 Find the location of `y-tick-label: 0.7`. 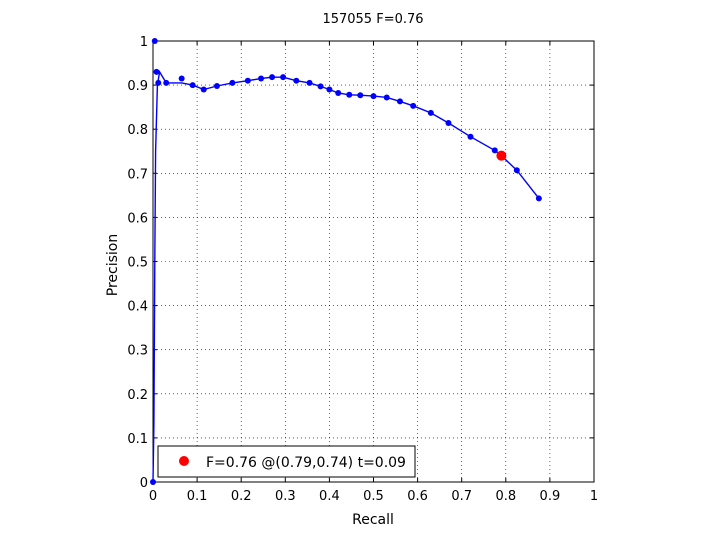

y-tick-label: 0.7 is located at coordinates (137, 174).